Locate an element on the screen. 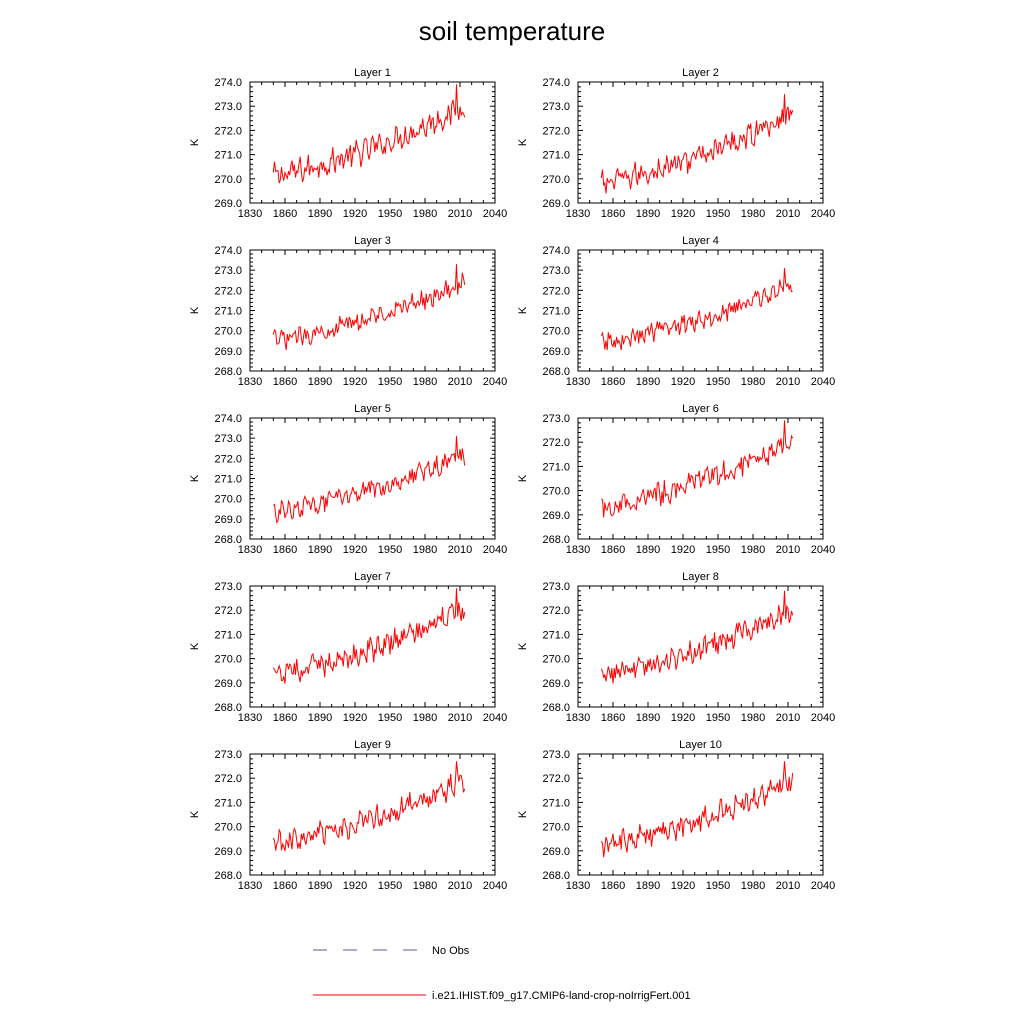  panel-title: Layer 7 is located at coordinates (372, 577).